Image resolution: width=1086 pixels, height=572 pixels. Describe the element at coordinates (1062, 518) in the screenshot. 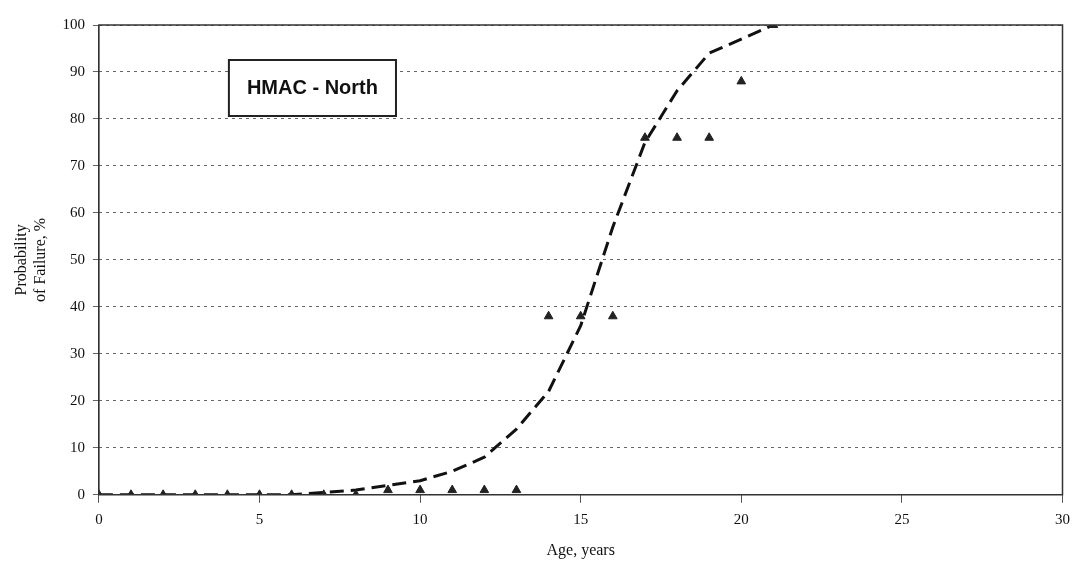

I see `x-tick-label: 30` at that location.